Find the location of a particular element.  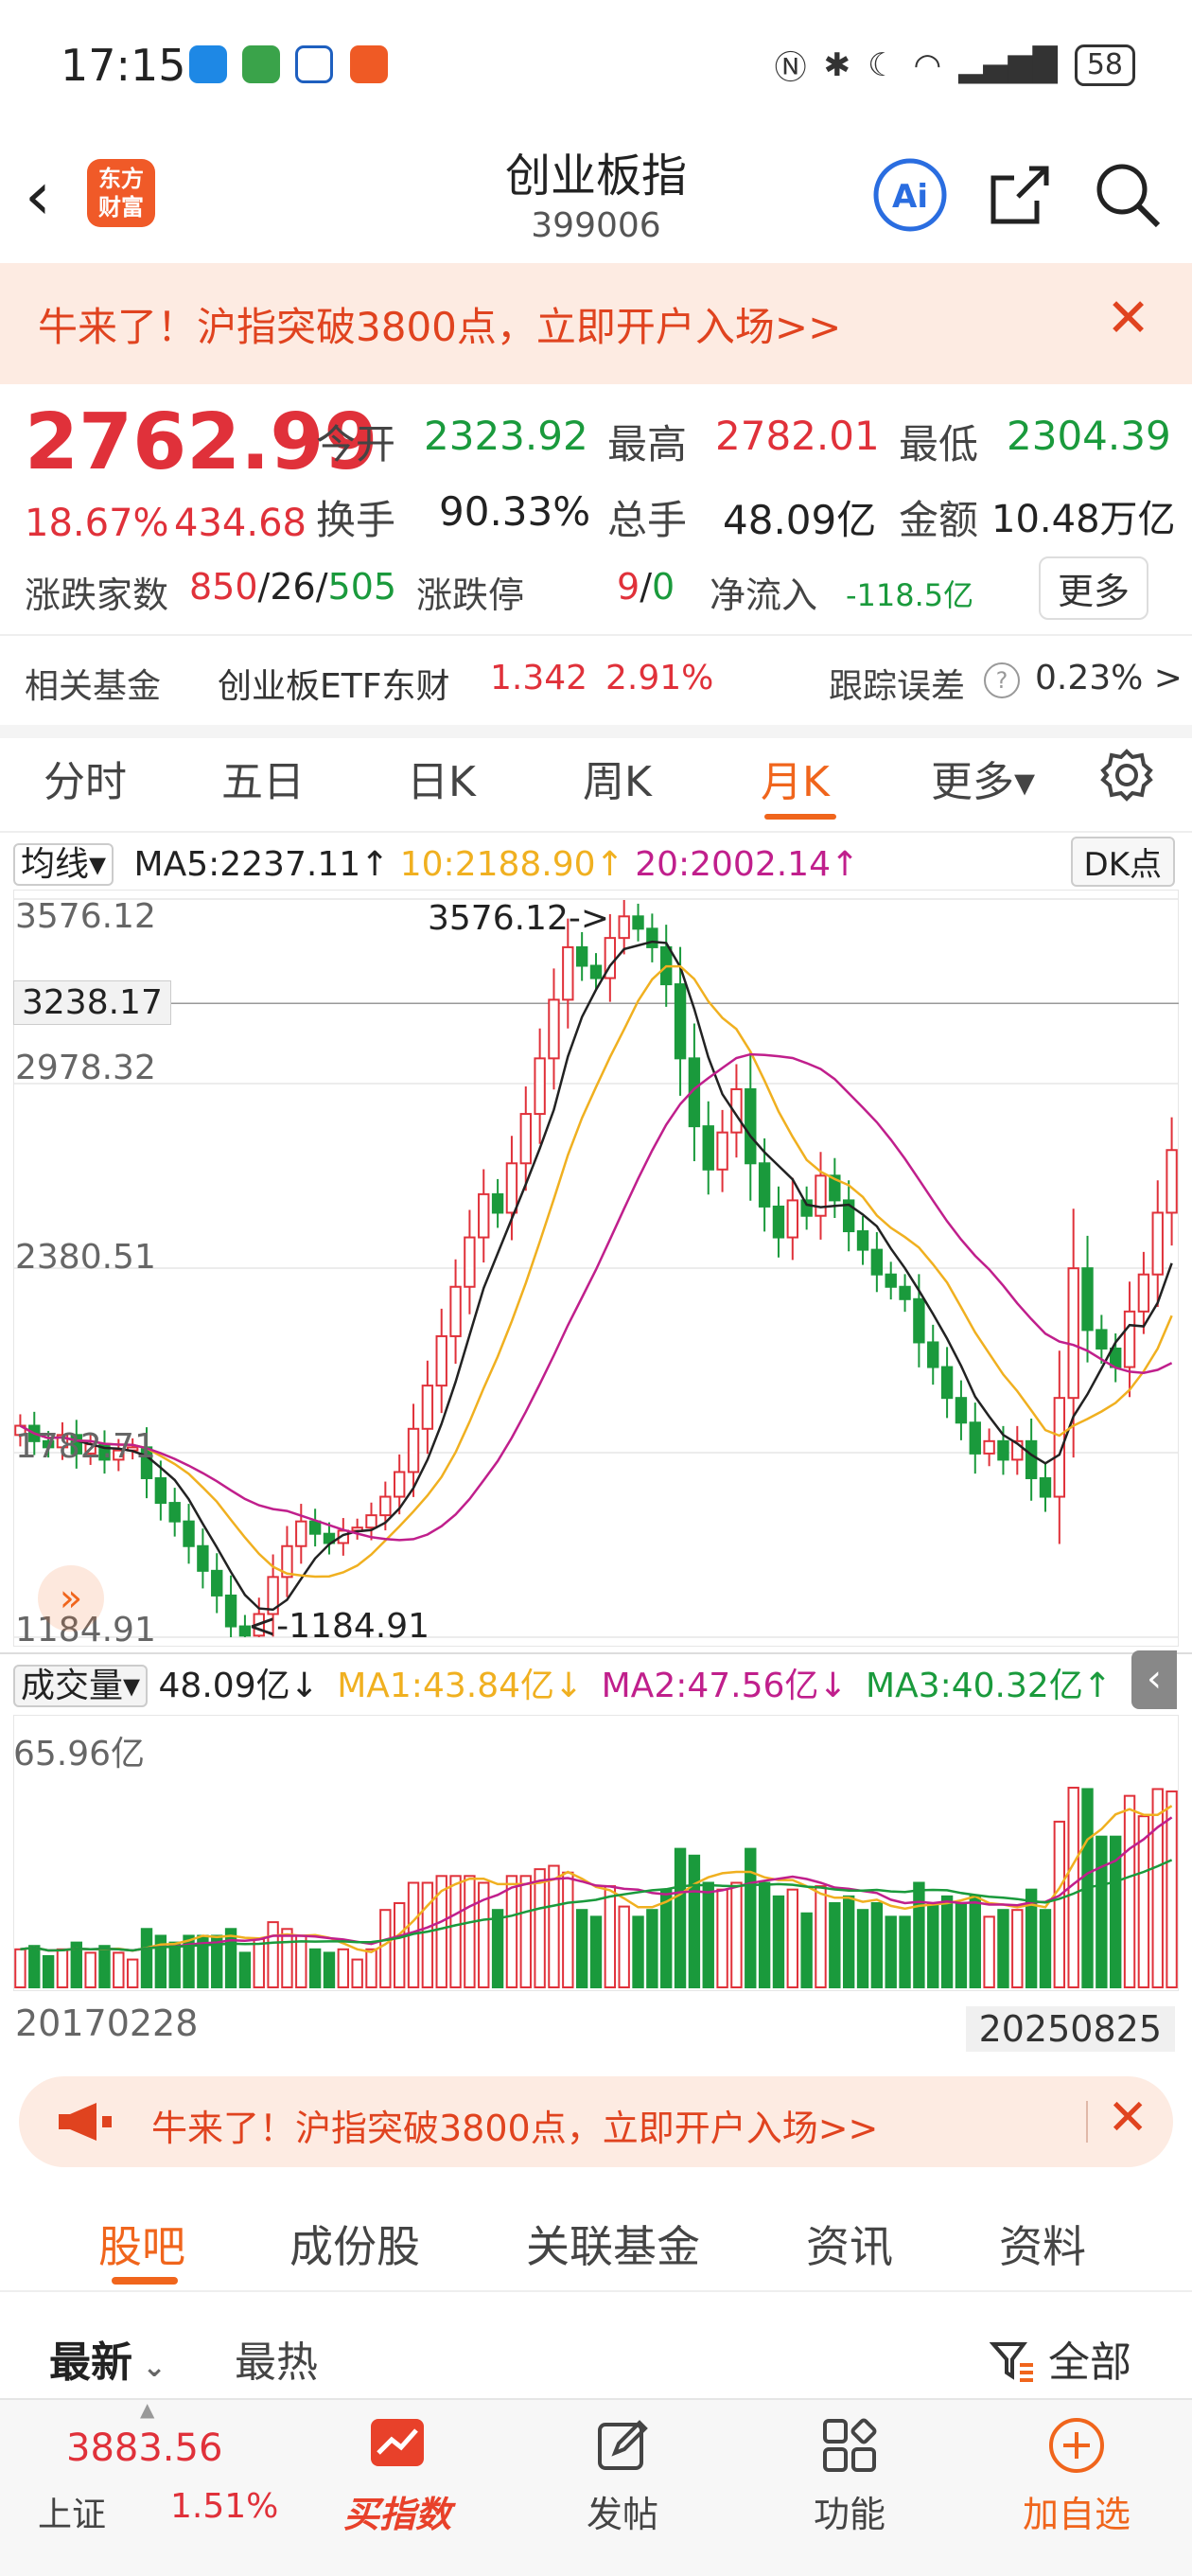

promo-banner-bottom: 牛来了！沪指突破3800点，立即开户入场>> ✕ is located at coordinates (596, 2121).